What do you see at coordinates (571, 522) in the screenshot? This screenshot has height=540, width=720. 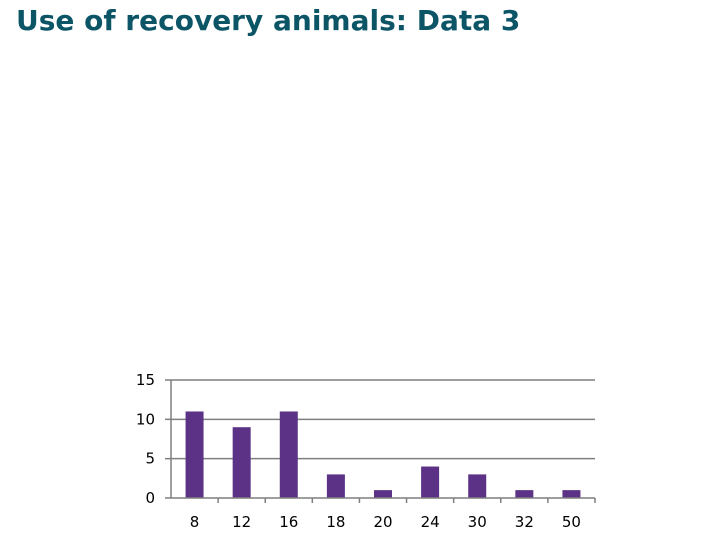 I see `x-tick-label: 50` at bounding box center [571, 522].